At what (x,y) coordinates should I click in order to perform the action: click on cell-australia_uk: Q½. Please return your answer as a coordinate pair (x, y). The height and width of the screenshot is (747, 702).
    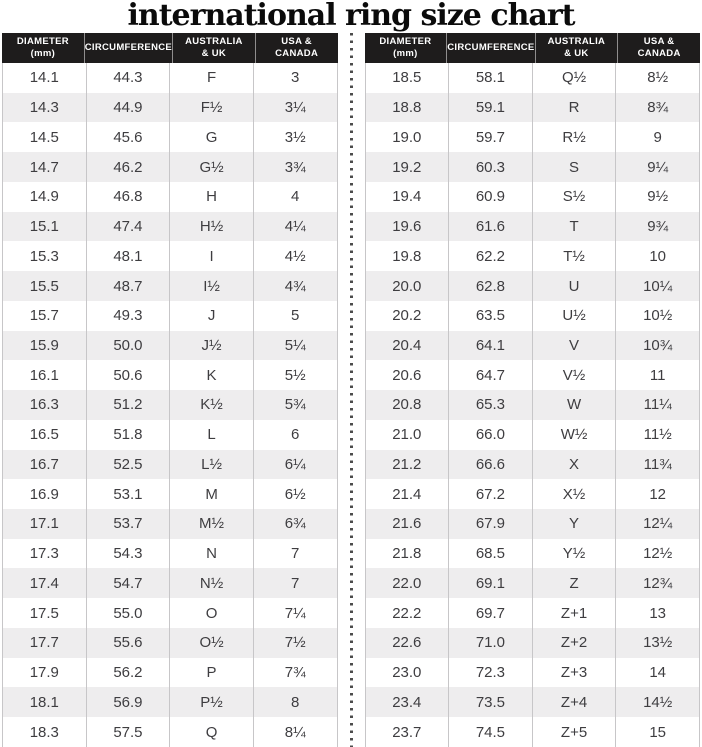
    Looking at the image, I should click on (575, 78).